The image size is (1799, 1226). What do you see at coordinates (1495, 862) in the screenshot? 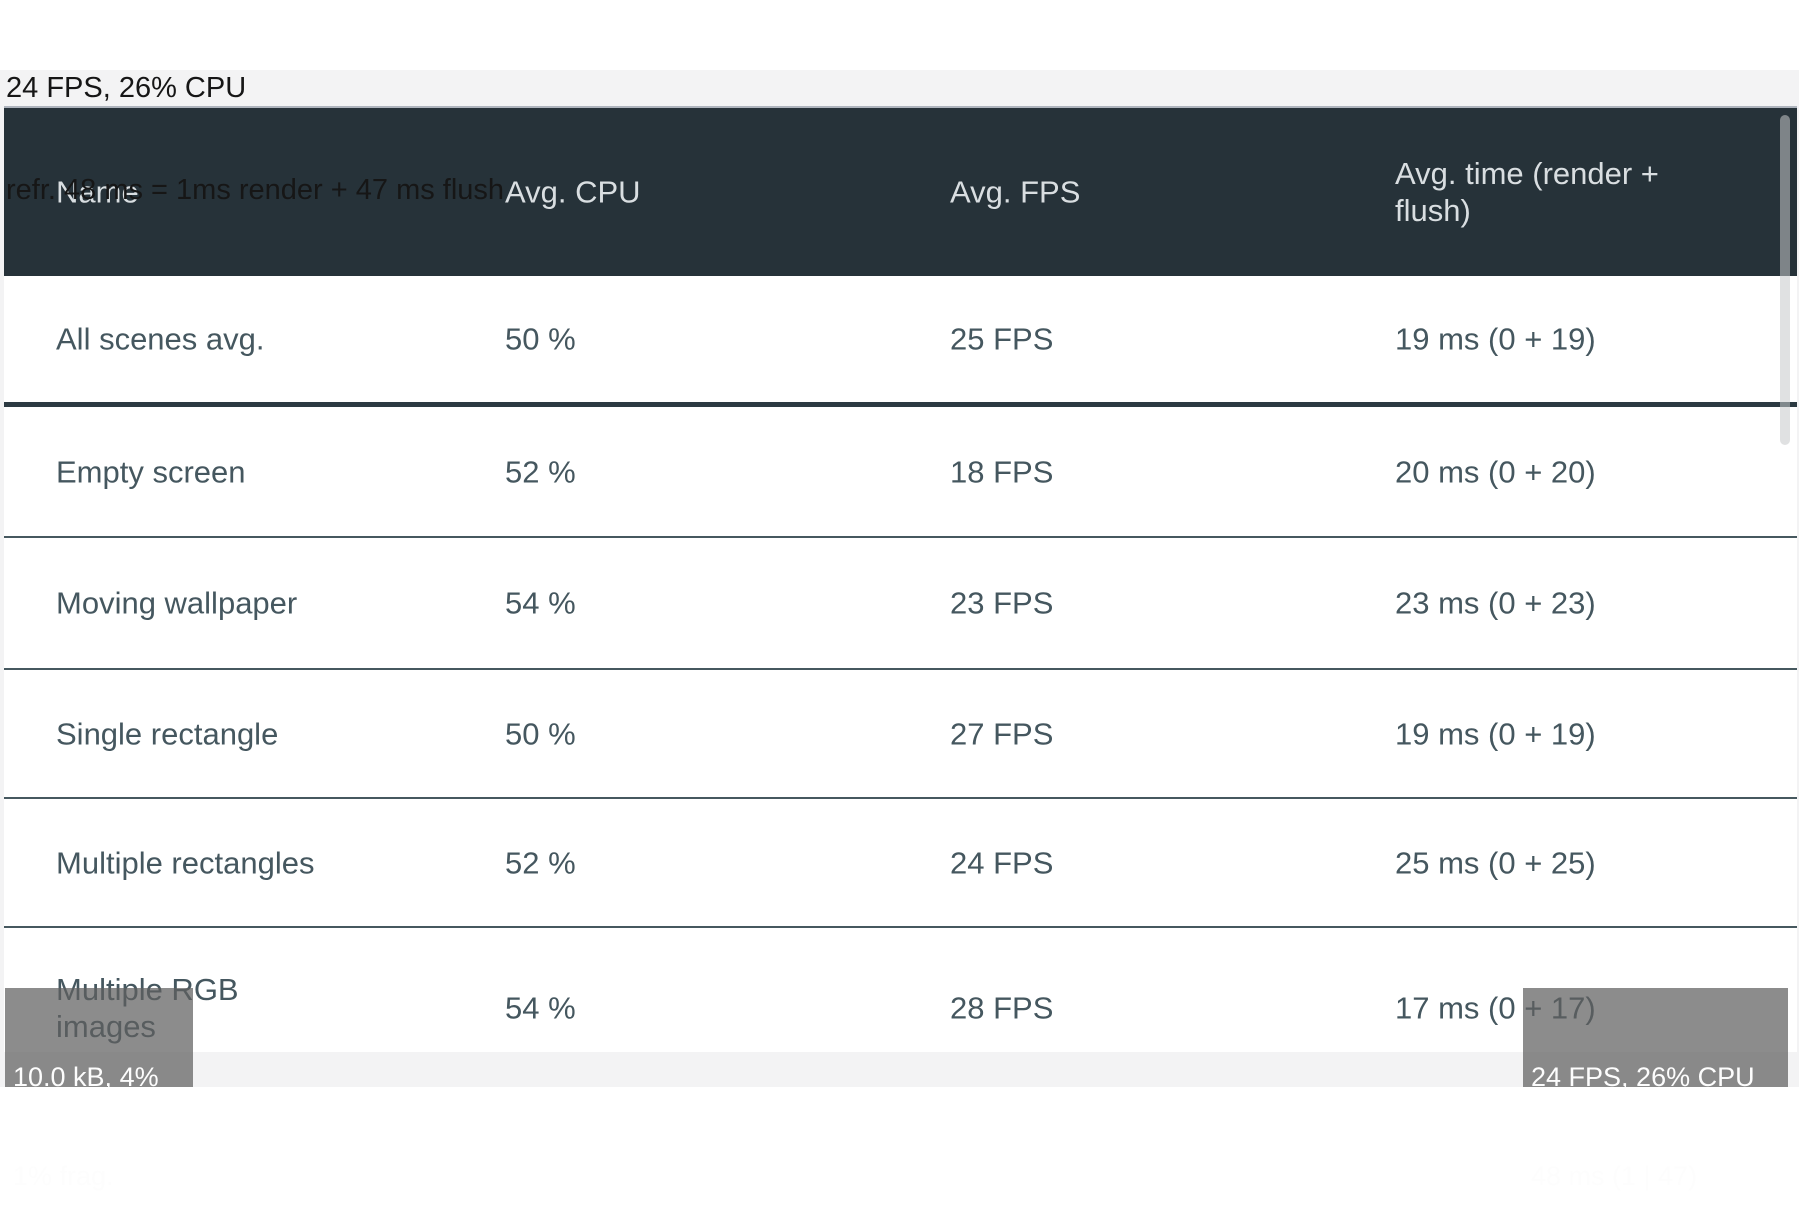
I see `cell-time: 25 ms (0 + 25)` at bounding box center [1495, 862].